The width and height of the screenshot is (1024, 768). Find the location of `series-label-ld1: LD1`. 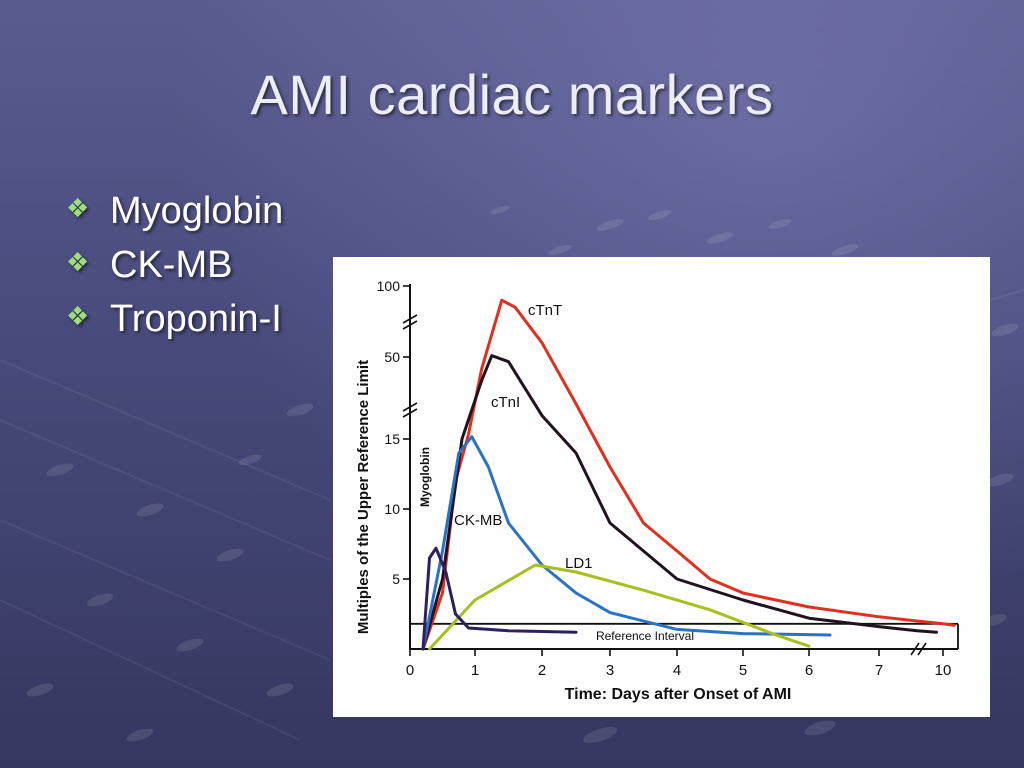

series-label-ld1: LD1 is located at coordinates (579, 563).